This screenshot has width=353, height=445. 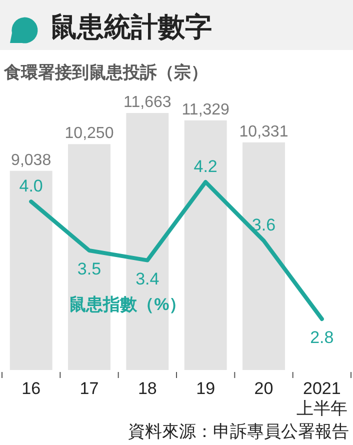 What do you see at coordinates (238, 431) in the screenshot?
I see `source-note: 資料來源：申訴專員公署報告` at bounding box center [238, 431].